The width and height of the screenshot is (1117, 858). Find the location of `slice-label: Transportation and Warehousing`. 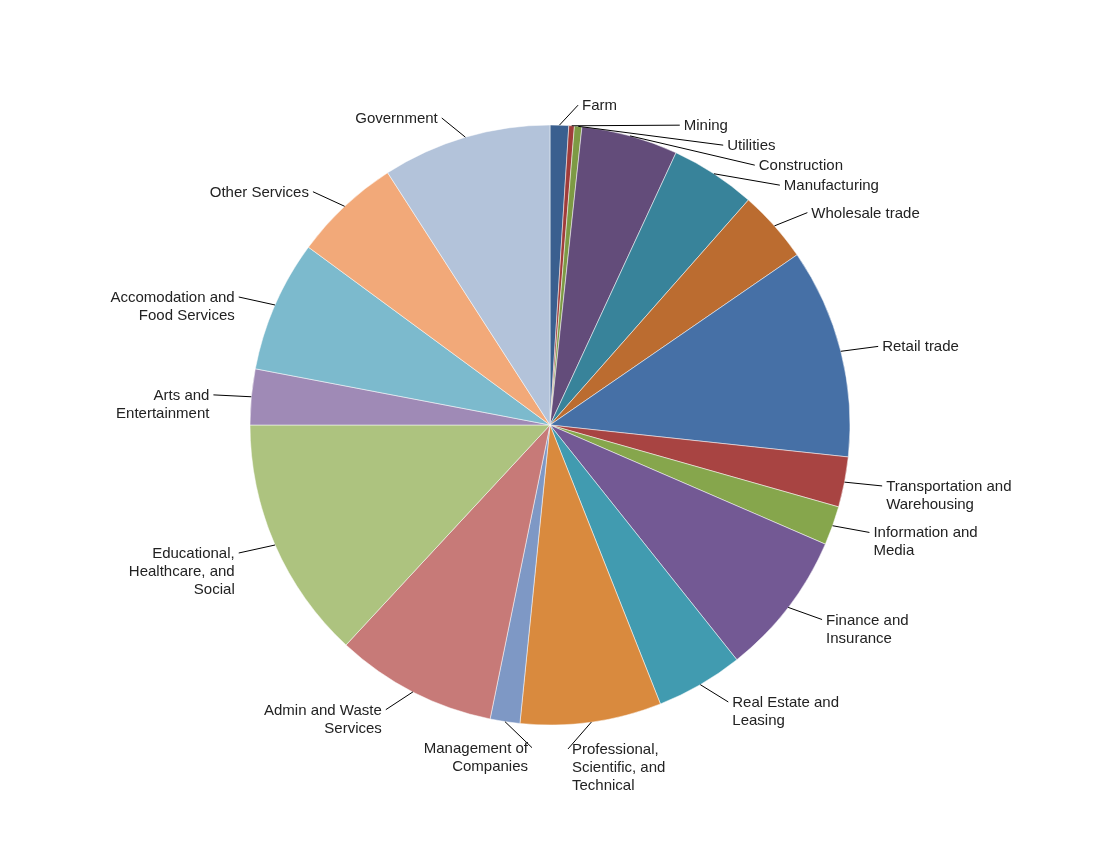

slice-label: Transportation and Warehousing is located at coordinates (949, 494).